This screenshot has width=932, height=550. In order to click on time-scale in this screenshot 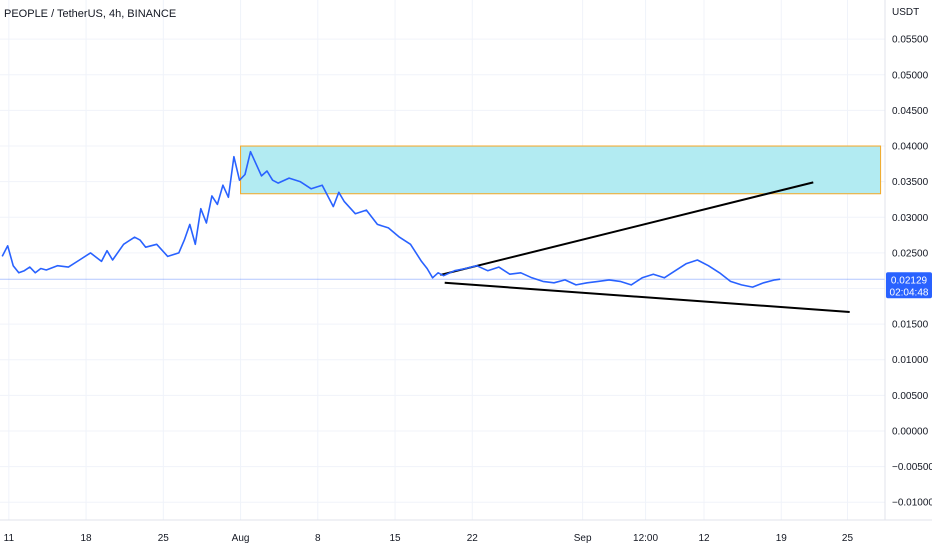, I will do `click(466, 535)`.